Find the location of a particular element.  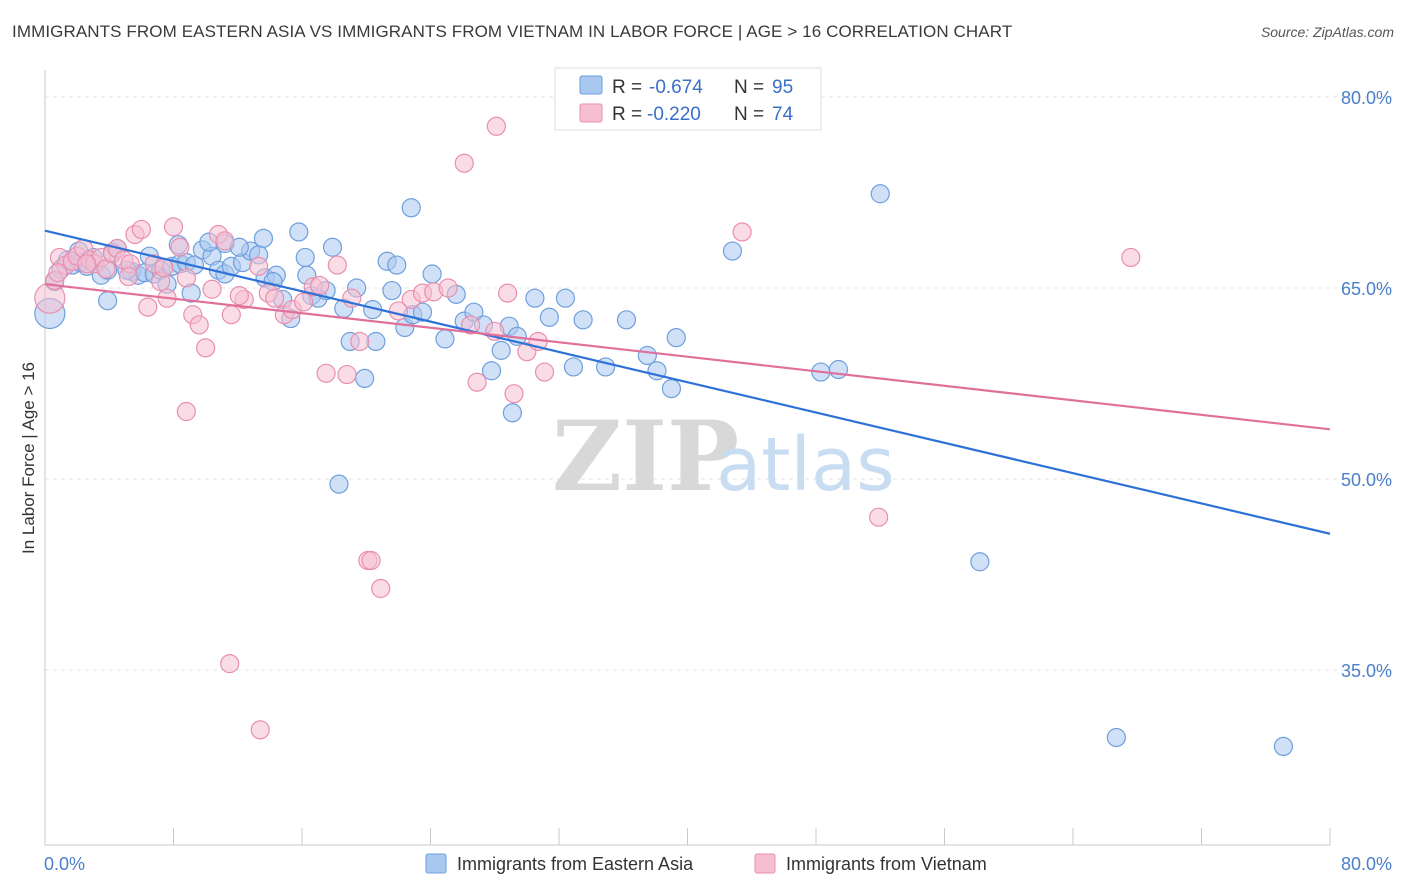

legend-swatch-vietnam is located at coordinates (765, 863).